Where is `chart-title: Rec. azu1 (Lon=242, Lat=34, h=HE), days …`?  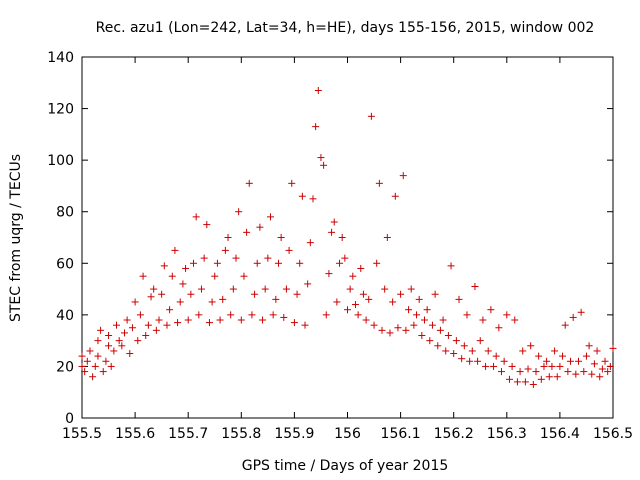
chart-title: Rec. azu1 (Lon=242, Lat=34, h=HE), days … is located at coordinates (345, 28).